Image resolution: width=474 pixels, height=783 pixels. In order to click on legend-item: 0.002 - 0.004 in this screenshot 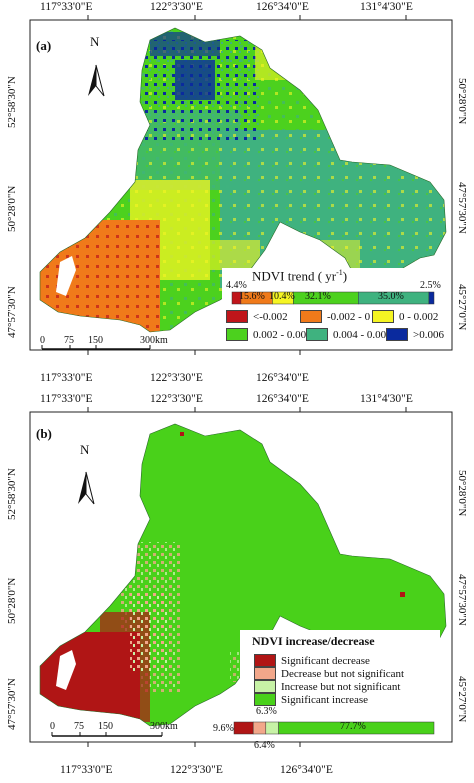, I will do `click(269, 334)`.